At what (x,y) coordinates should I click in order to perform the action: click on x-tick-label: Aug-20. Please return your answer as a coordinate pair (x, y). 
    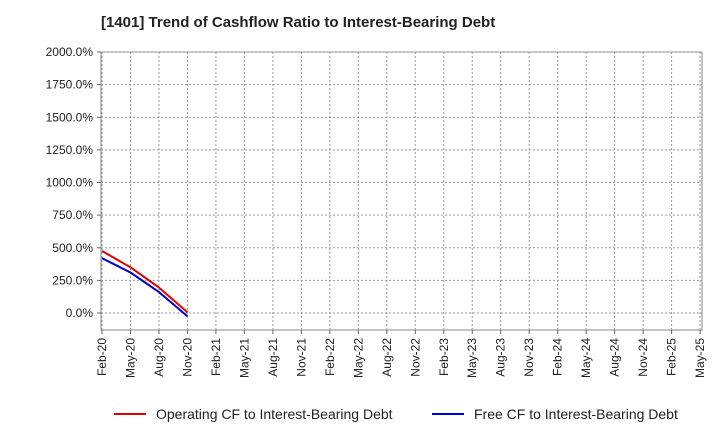
    Looking at the image, I should click on (159, 357).